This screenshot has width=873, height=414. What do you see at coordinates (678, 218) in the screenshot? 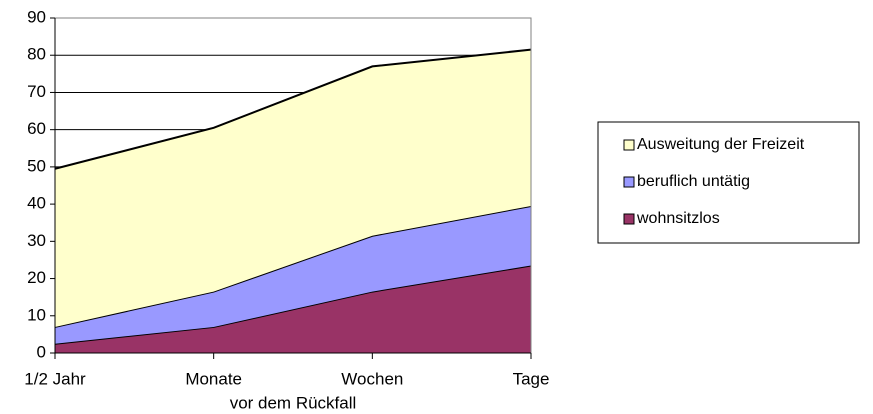
I see `legend-label: wohnsitzlos` at bounding box center [678, 218].